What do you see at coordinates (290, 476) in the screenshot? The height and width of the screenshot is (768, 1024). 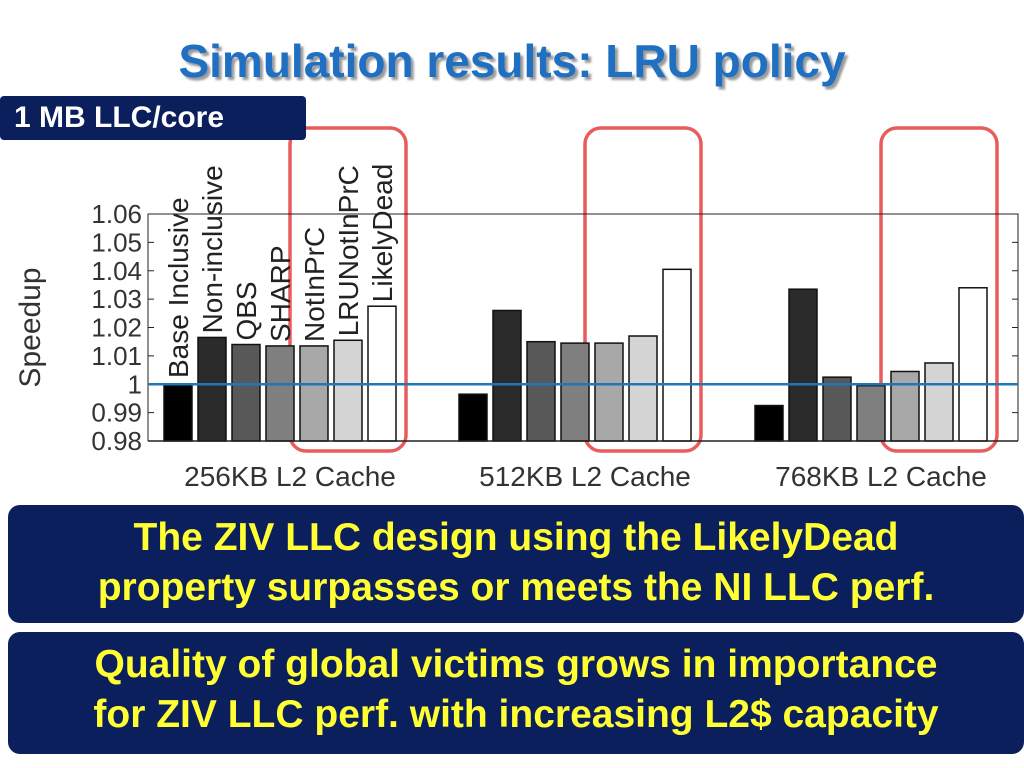 I see `x-category-label: 256KB L2 Cache` at bounding box center [290, 476].